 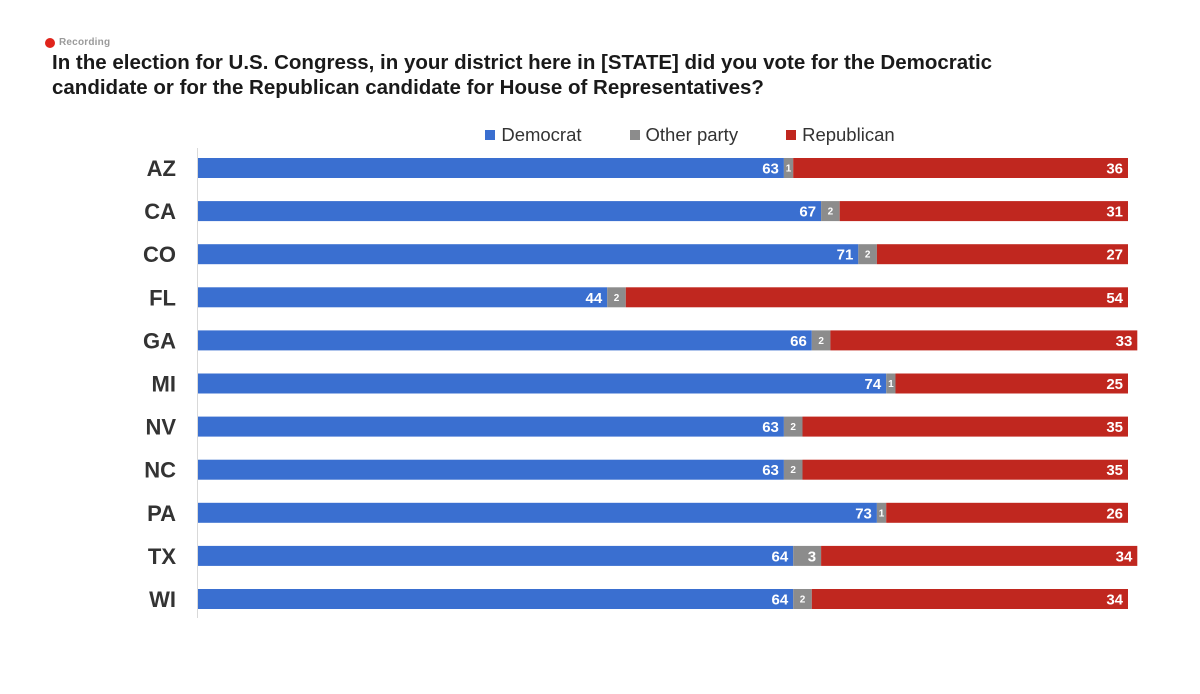 I want to click on chart-legend: Democrat Other party Republican, so click(x=600, y=135).